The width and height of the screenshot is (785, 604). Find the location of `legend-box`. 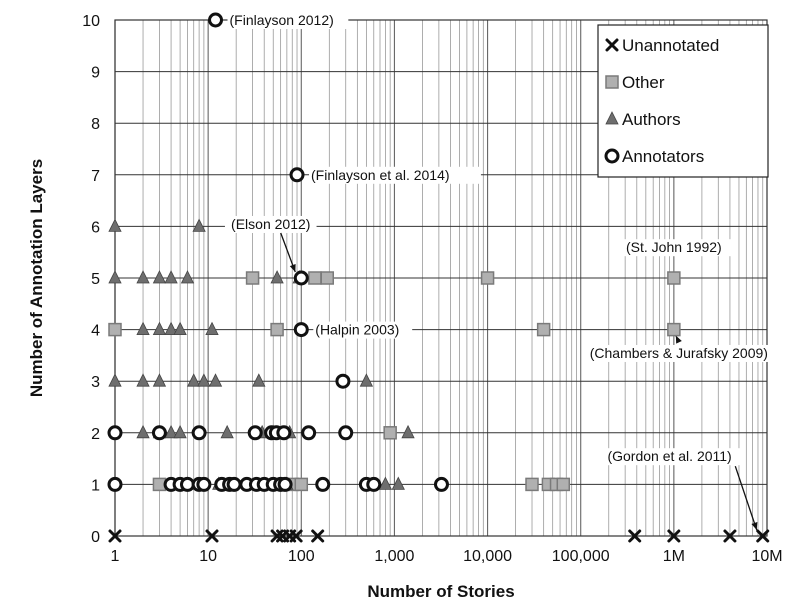

legend-box is located at coordinates (683, 101).